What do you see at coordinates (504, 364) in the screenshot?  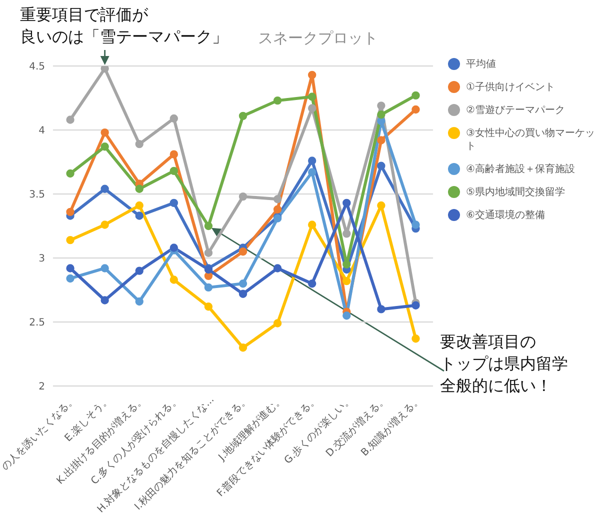 I see `text: 要改善項目のトップは県内留学全般的に低い！` at bounding box center [504, 364].